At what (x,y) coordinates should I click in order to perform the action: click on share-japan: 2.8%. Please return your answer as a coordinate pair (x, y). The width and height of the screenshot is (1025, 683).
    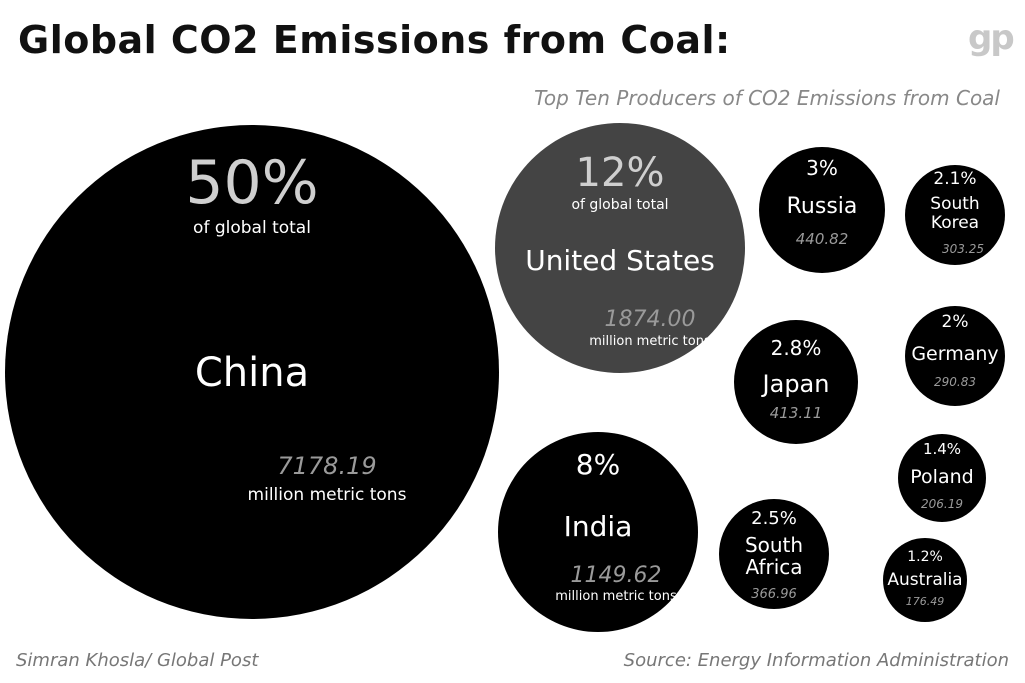
    Looking at the image, I should click on (796, 348).